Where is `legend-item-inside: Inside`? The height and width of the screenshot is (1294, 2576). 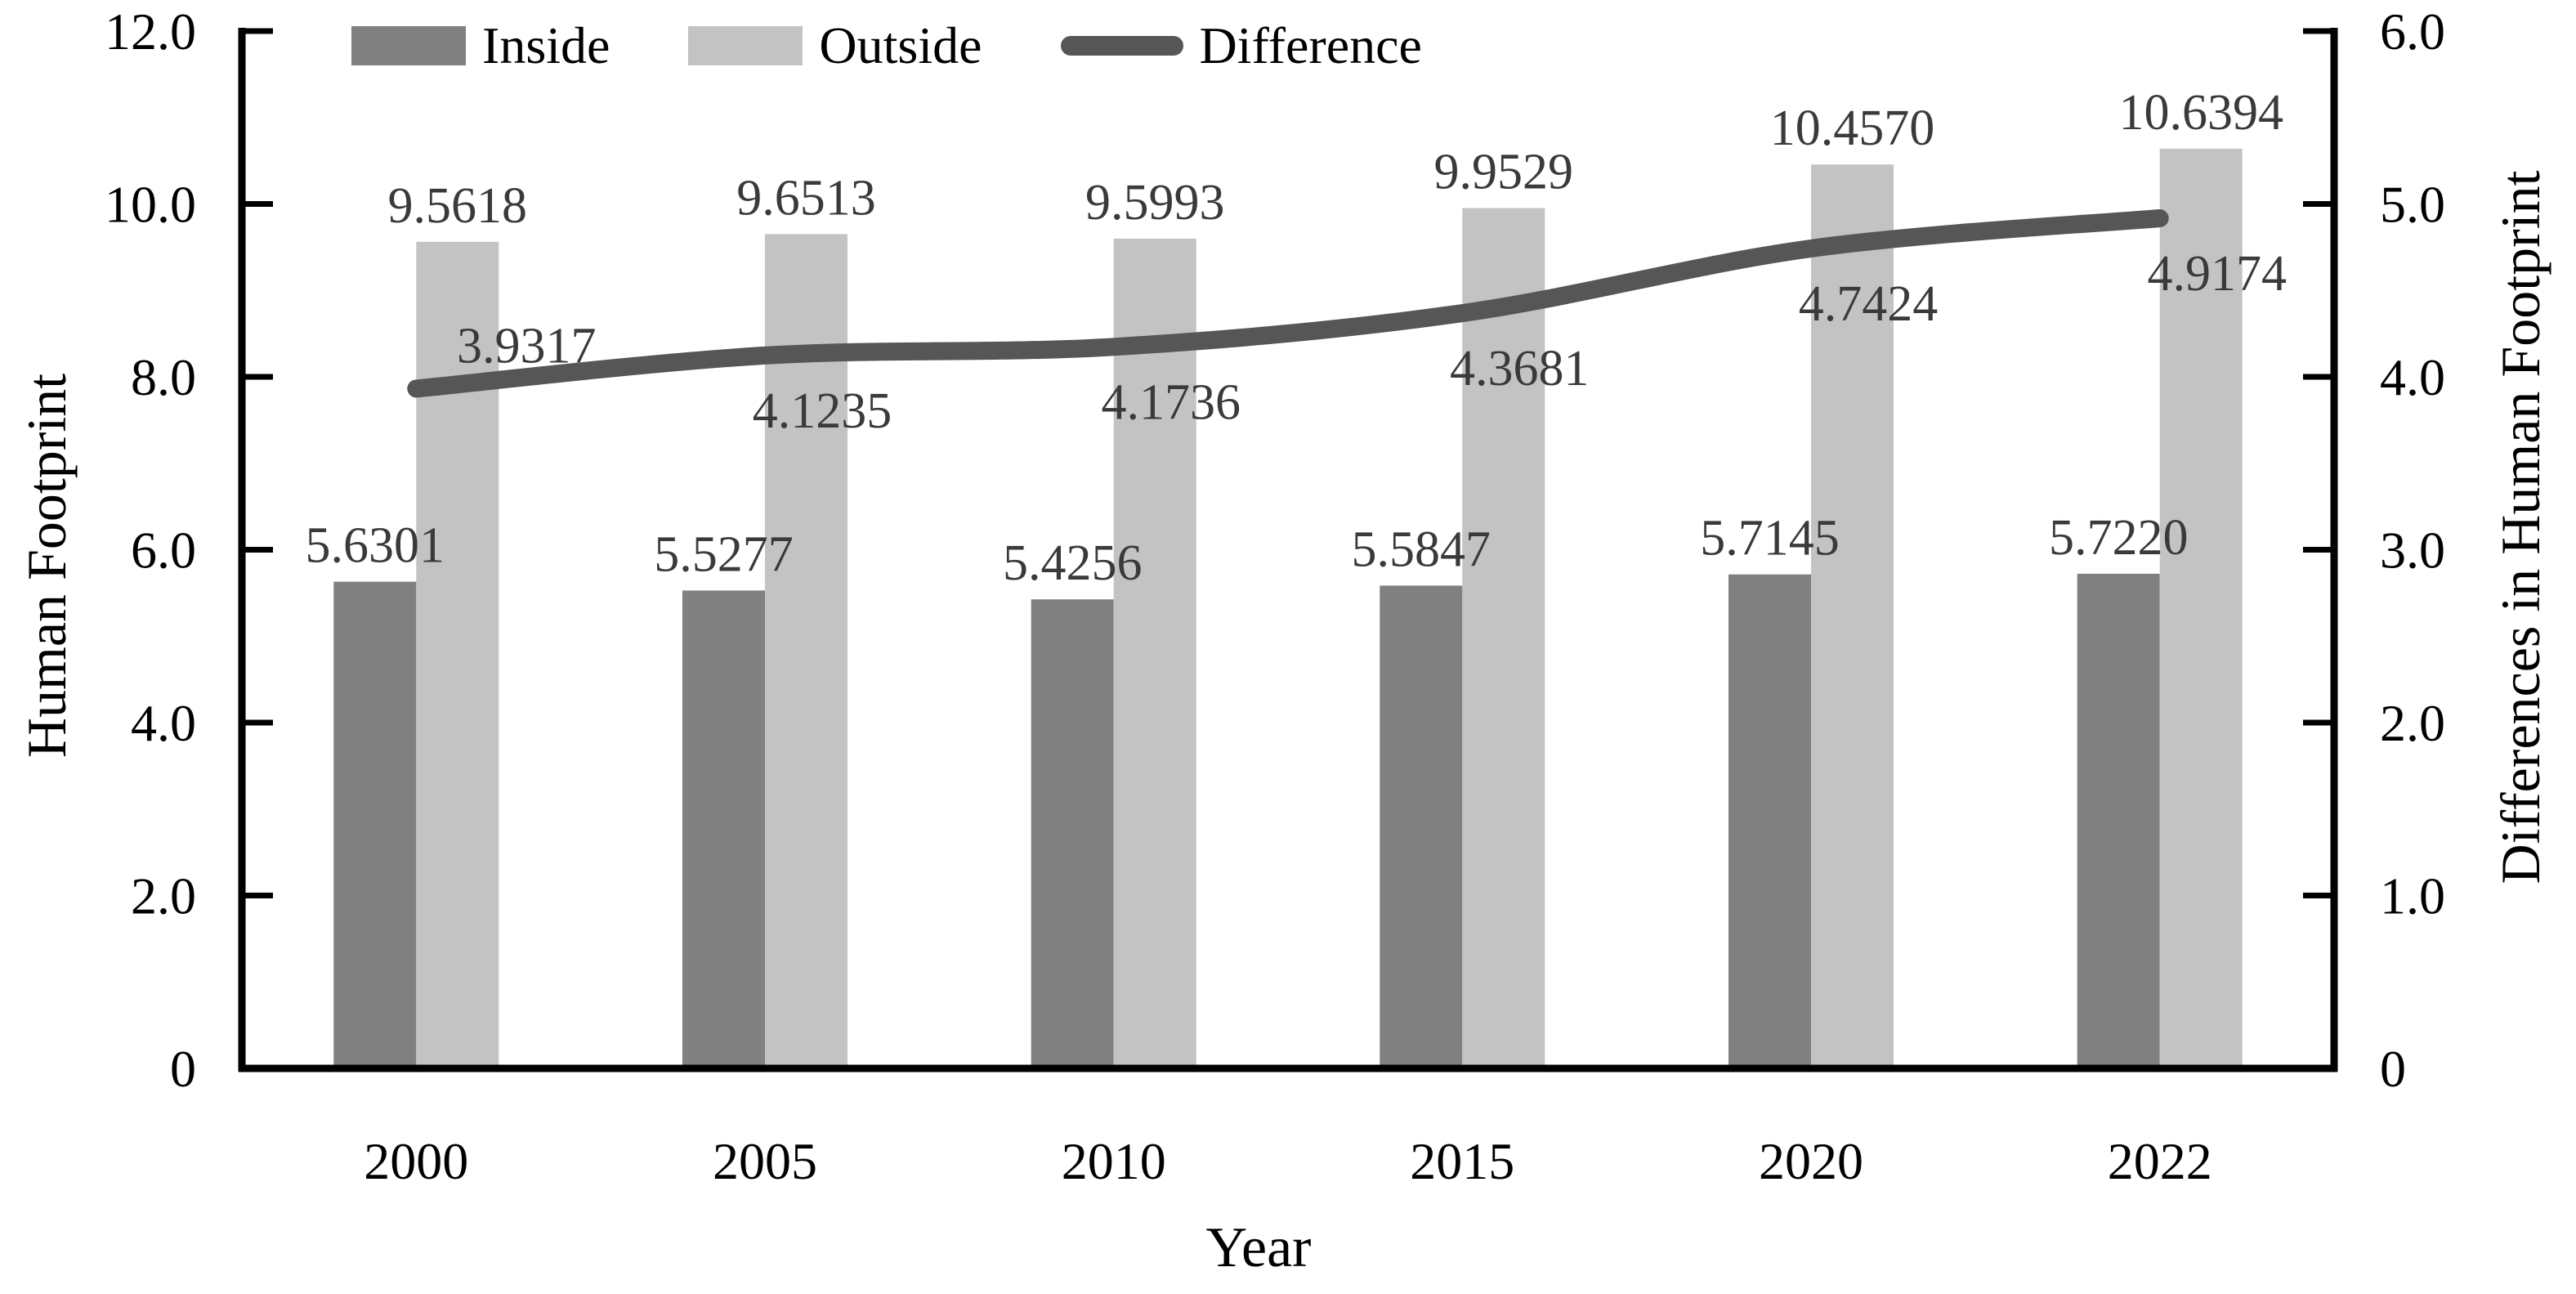
legend-item-inside: Inside is located at coordinates (480, 46).